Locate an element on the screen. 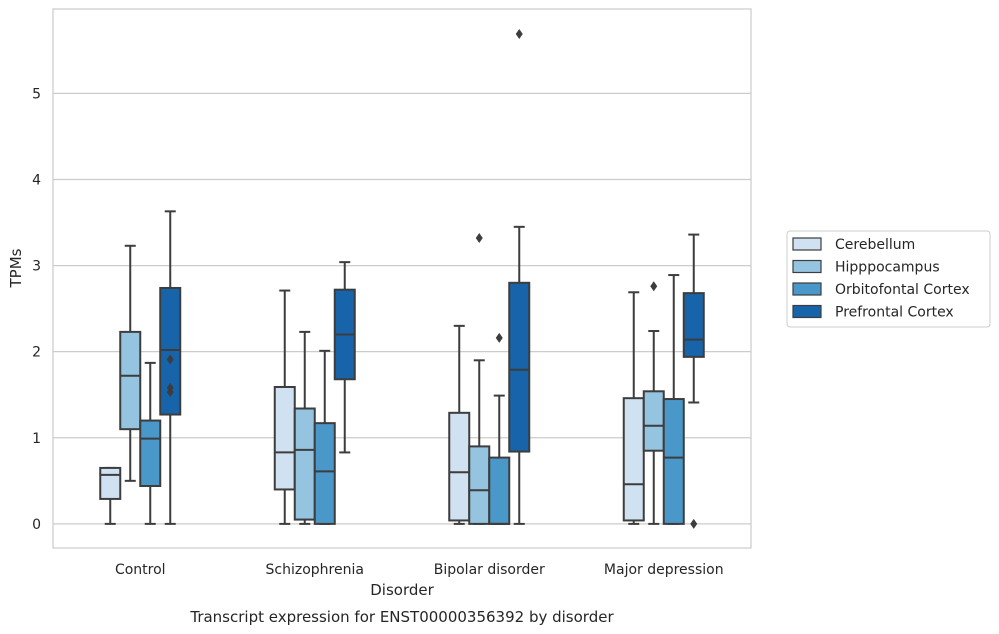 The height and width of the screenshot is (634, 999). y-tick-label-5: 5 is located at coordinates (36, 94).